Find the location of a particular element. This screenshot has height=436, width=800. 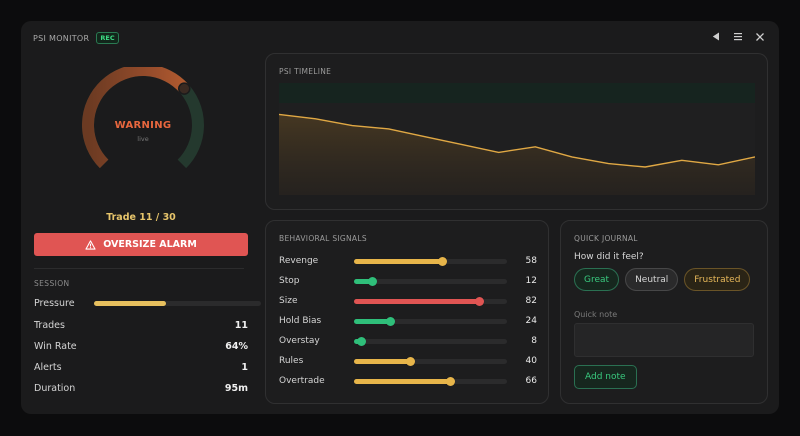

quick-note-input is located at coordinates (664, 340).